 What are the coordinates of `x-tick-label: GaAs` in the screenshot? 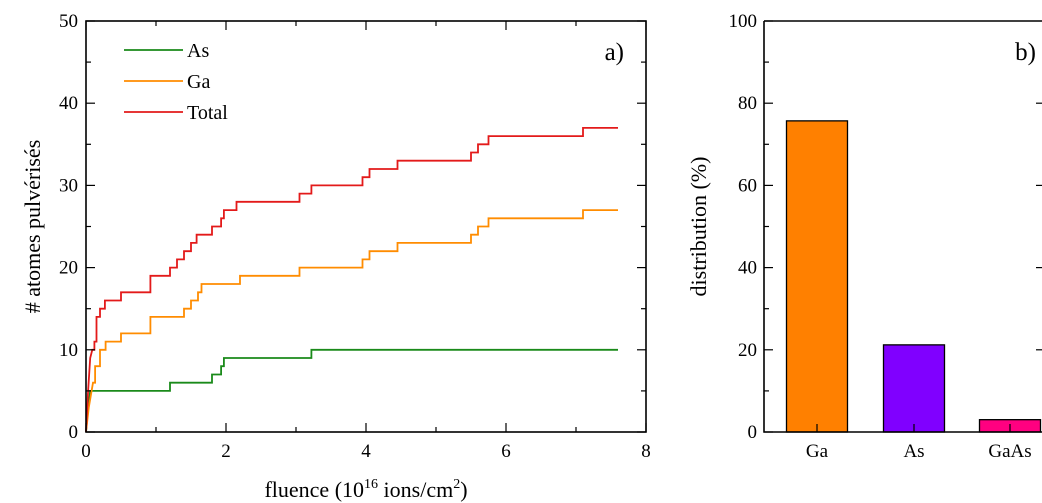 It's located at (1009, 451).